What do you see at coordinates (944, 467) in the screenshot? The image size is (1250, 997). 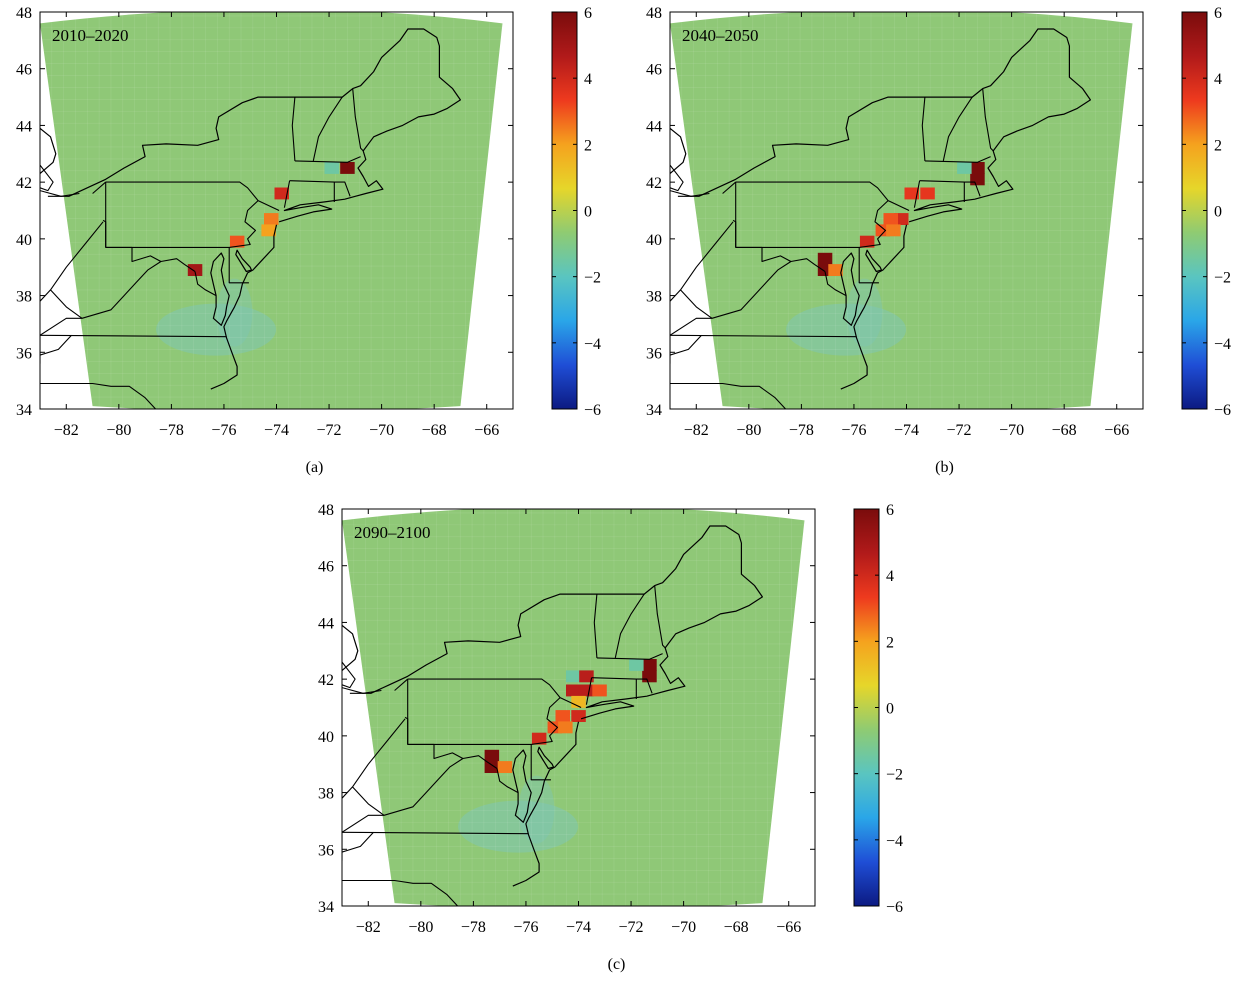 I see `panel-caption: (b)` at bounding box center [944, 467].